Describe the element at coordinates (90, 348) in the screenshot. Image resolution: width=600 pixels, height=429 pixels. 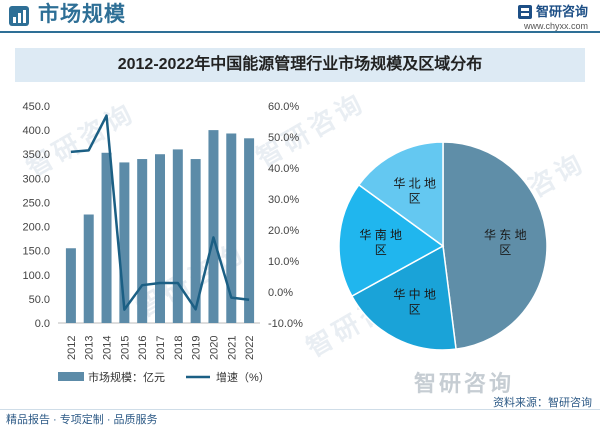
I see `x-tick-label: 2013` at that location.